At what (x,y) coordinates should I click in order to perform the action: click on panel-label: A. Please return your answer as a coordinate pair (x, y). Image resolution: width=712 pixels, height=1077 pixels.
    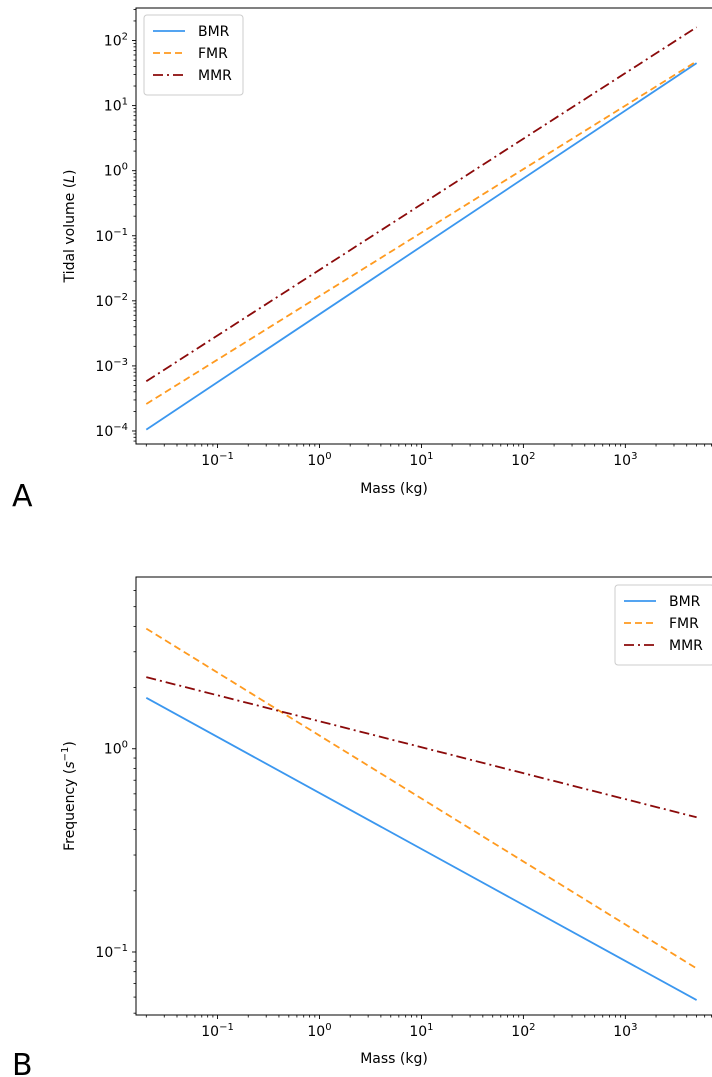
    Looking at the image, I should click on (22, 496).